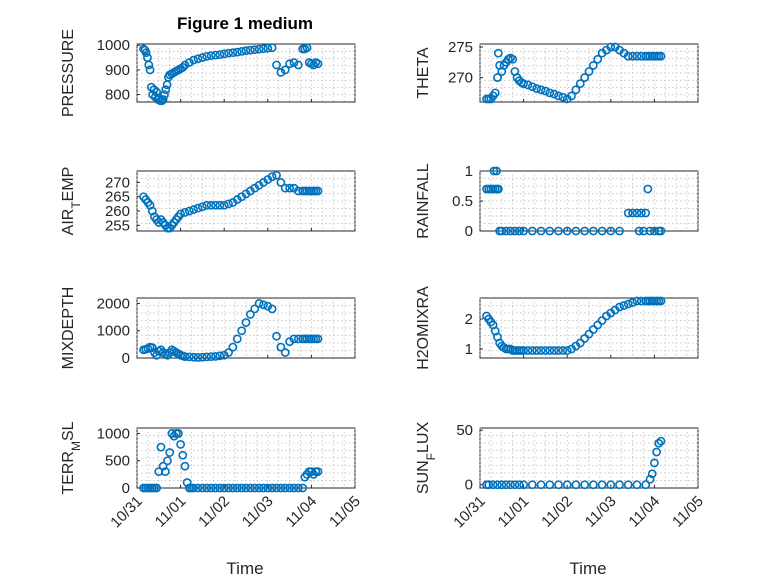  What do you see at coordinates (561, 477) in the screenshot?
I see `subplot-sun-flux: 0 50 10/31 11/01 11/02 11/03 11/04 11/05 SUNFLUX` at bounding box center [561, 477].